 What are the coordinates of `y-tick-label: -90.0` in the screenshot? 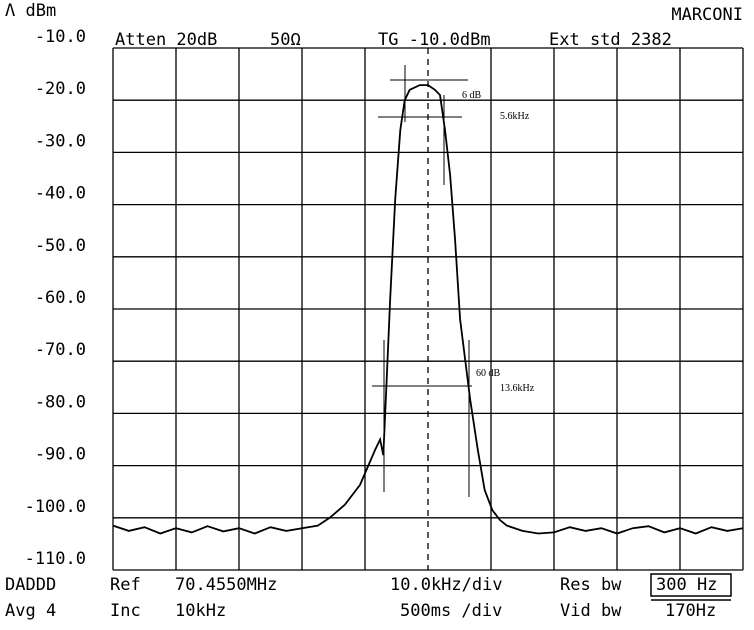 It's located at (60, 455).